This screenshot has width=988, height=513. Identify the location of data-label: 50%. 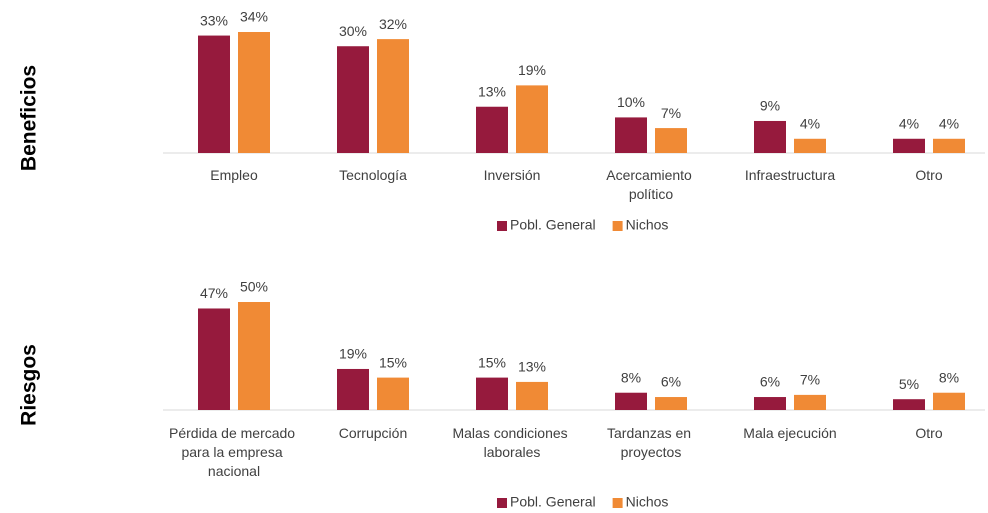
(254, 287).